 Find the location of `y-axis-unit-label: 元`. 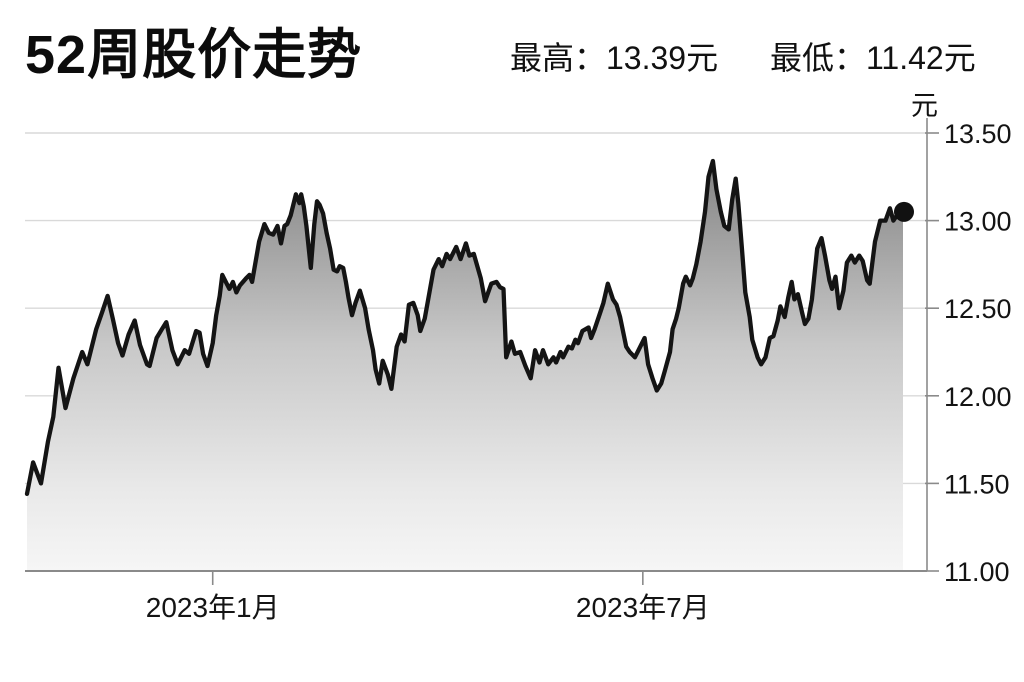

y-axis-unit-label: 元 is located at coordinates (924, 106).